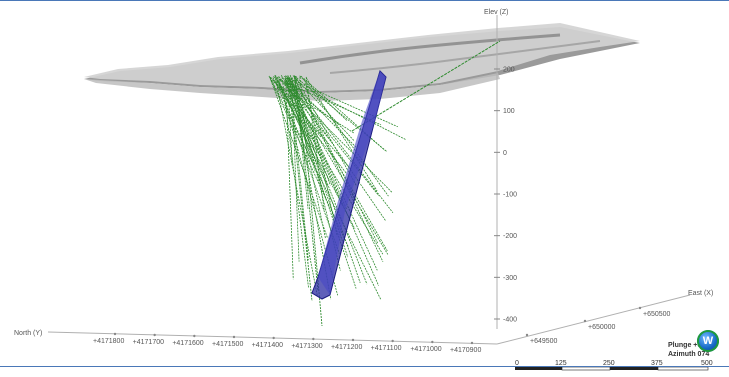 The height and width of the screenshot is (377, 729). Describe the element at coordinates (561, 363) in the screenshot. I see `scale-bar-label: 125` at that location.